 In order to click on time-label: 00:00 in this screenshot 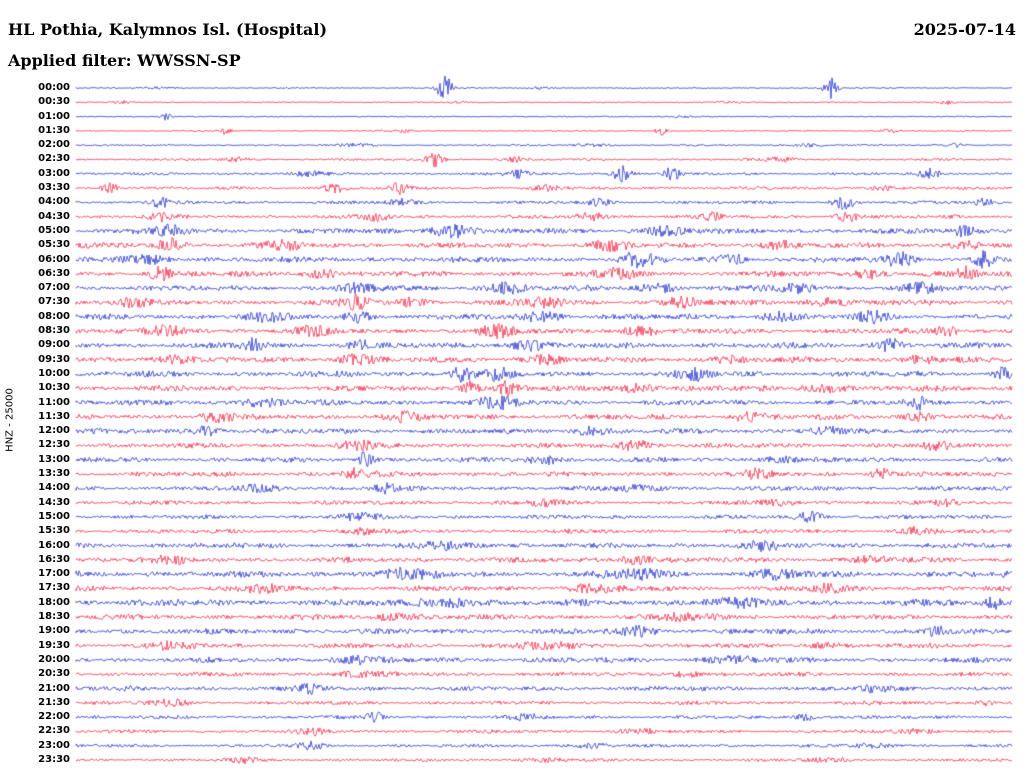, I will do `click(54, 87)`.